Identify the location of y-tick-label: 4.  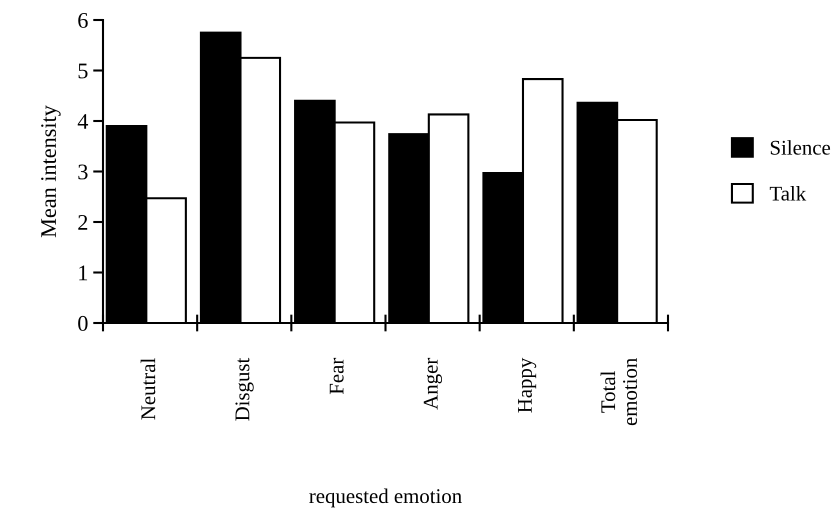
(83, 121).